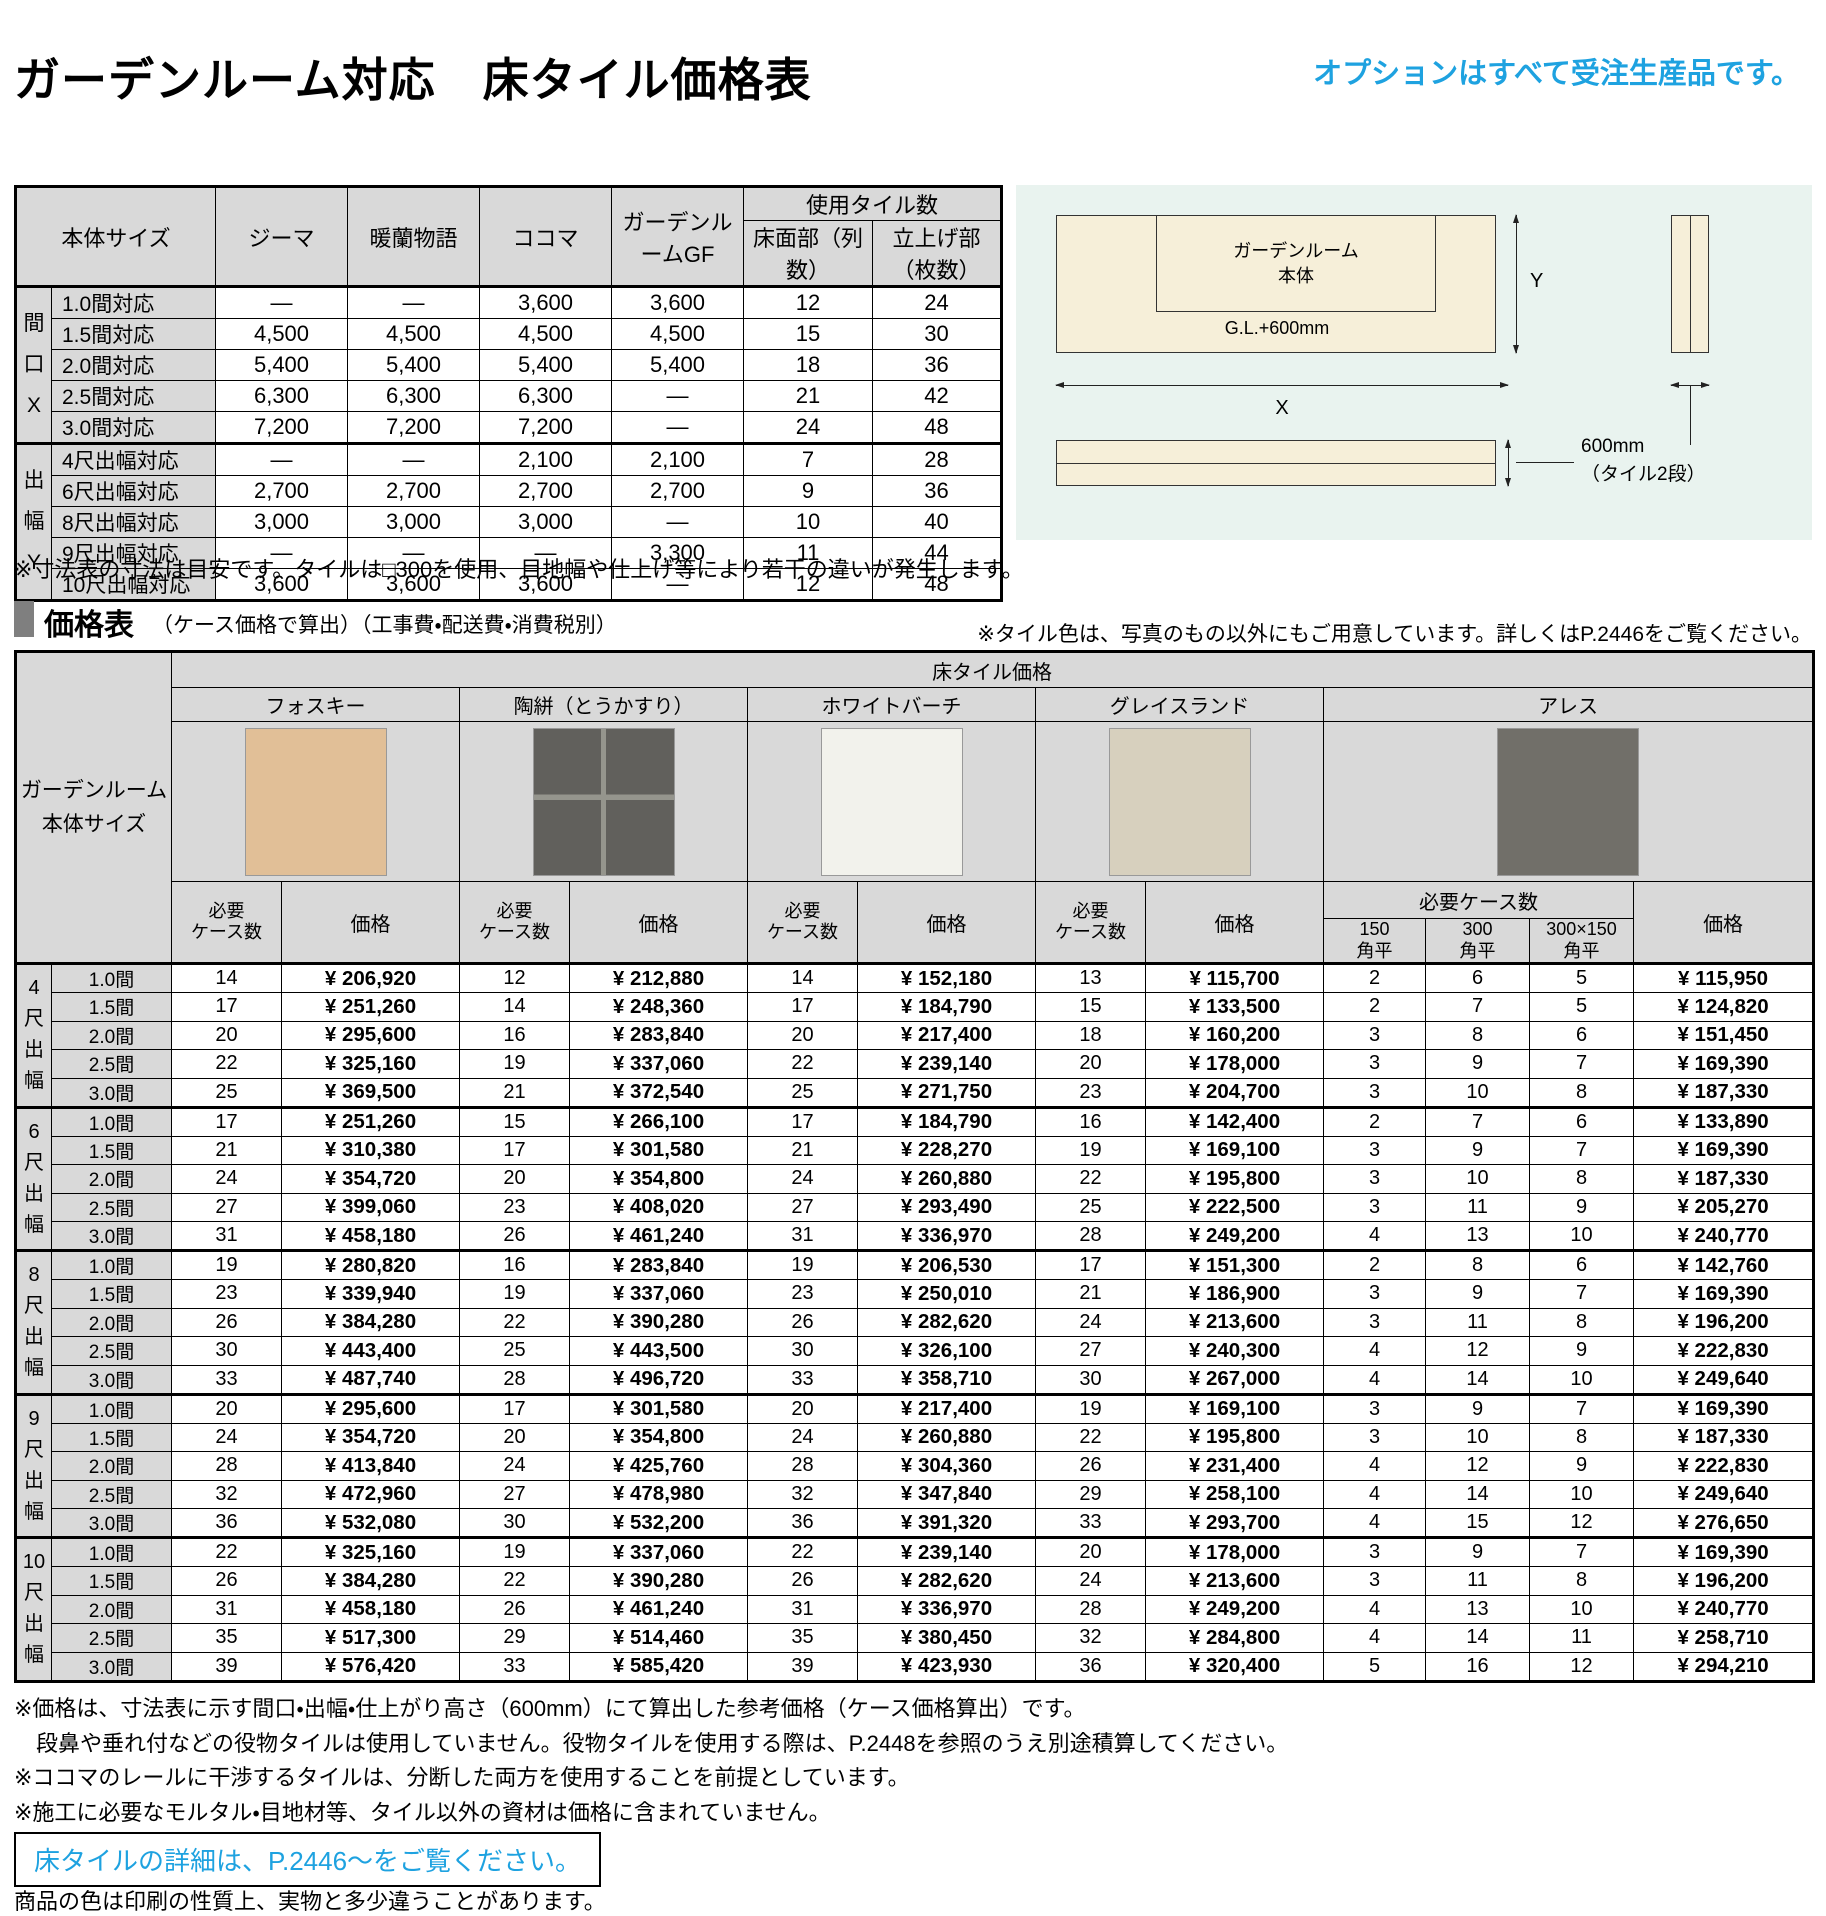  Describe the element at coordinates (1179, 801) in the screenshot. I see `tile-swatch-image` at that location.